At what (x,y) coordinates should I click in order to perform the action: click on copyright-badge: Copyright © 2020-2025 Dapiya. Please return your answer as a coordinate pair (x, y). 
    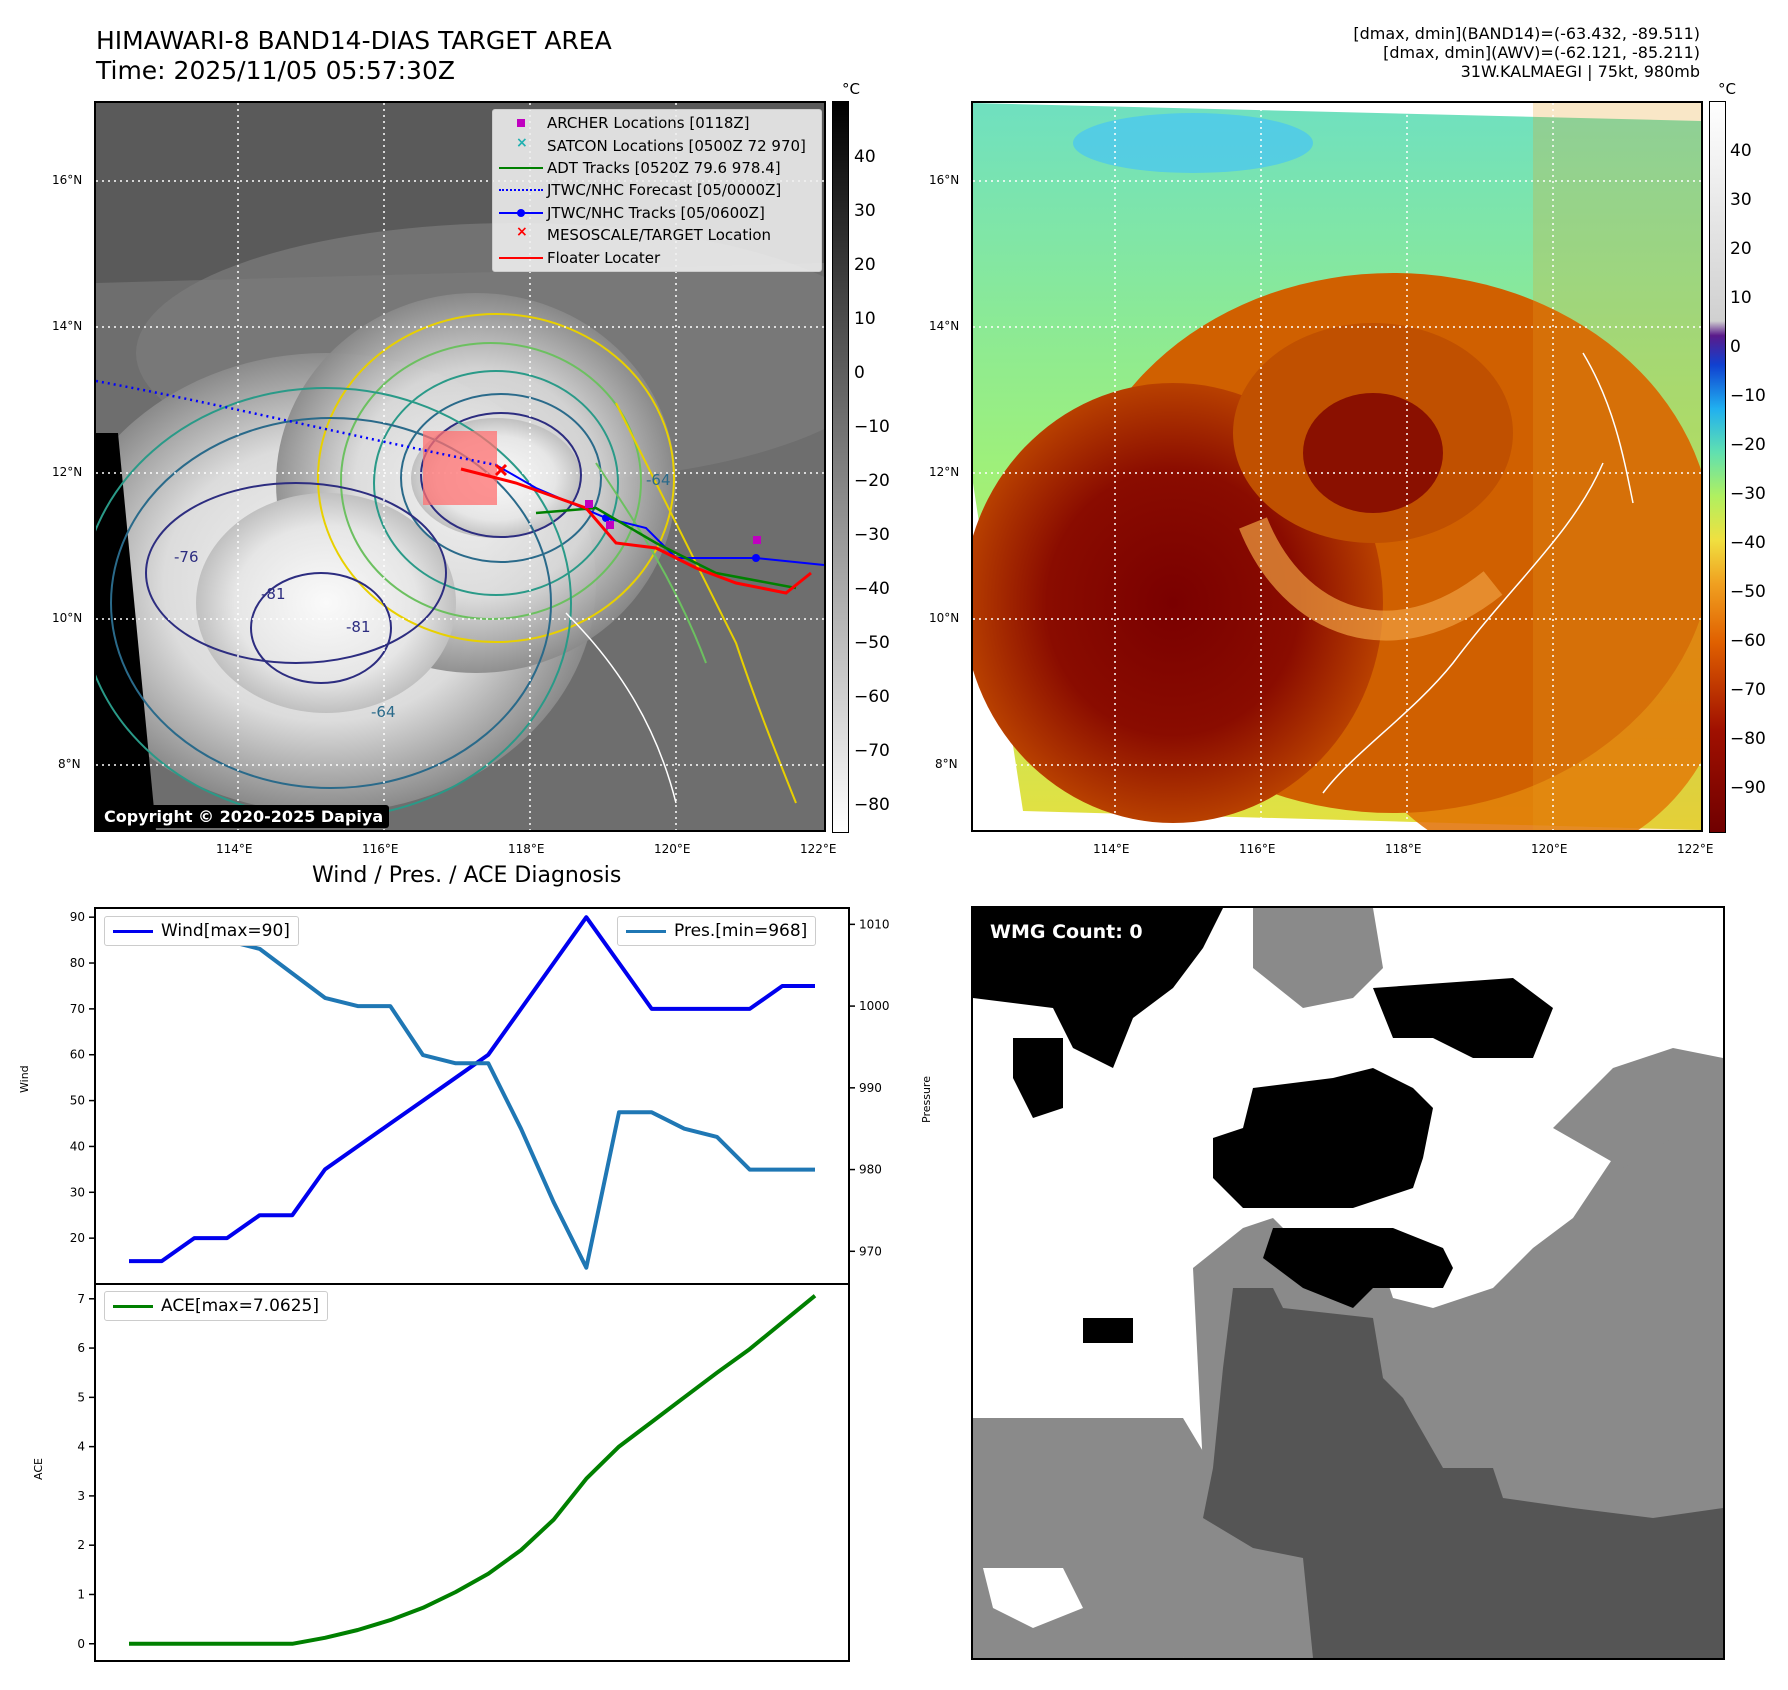
    Looking at the image, I should click on (244, 816).